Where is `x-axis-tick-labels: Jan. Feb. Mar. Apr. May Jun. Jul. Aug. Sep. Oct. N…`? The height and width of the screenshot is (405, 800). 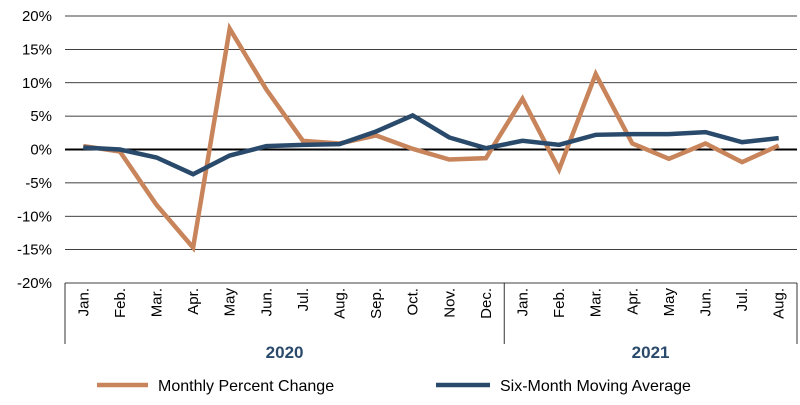
x-axis-tick-labels: Jan. Feb. Mar. Apr. May Jun. Jul. Aug. Sep. Oct. N… is located at coordinates (431, 303).